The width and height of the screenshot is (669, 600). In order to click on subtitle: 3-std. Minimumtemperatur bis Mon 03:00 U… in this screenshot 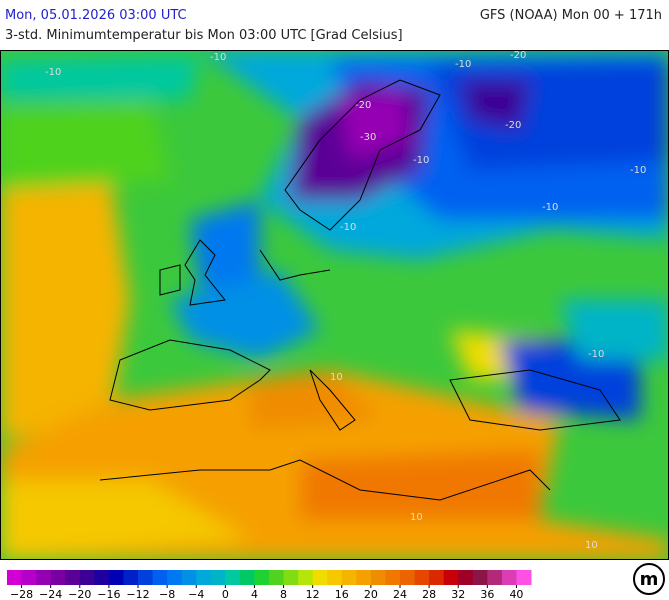, I will do `click(204, 35)`.